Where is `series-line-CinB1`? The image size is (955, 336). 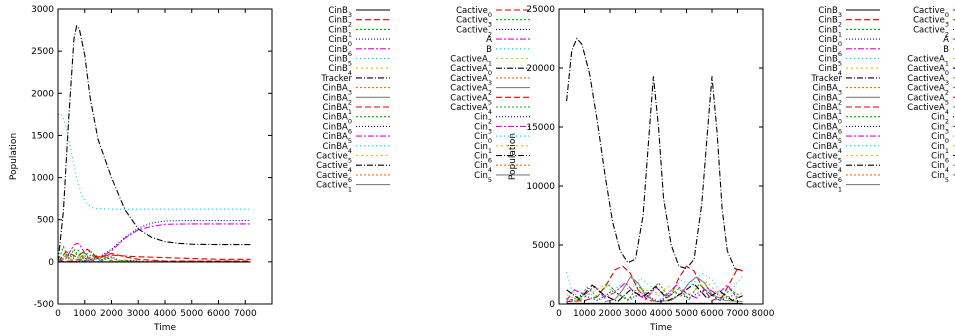
series-line-CinB1 is located at coordinates (98, 254).